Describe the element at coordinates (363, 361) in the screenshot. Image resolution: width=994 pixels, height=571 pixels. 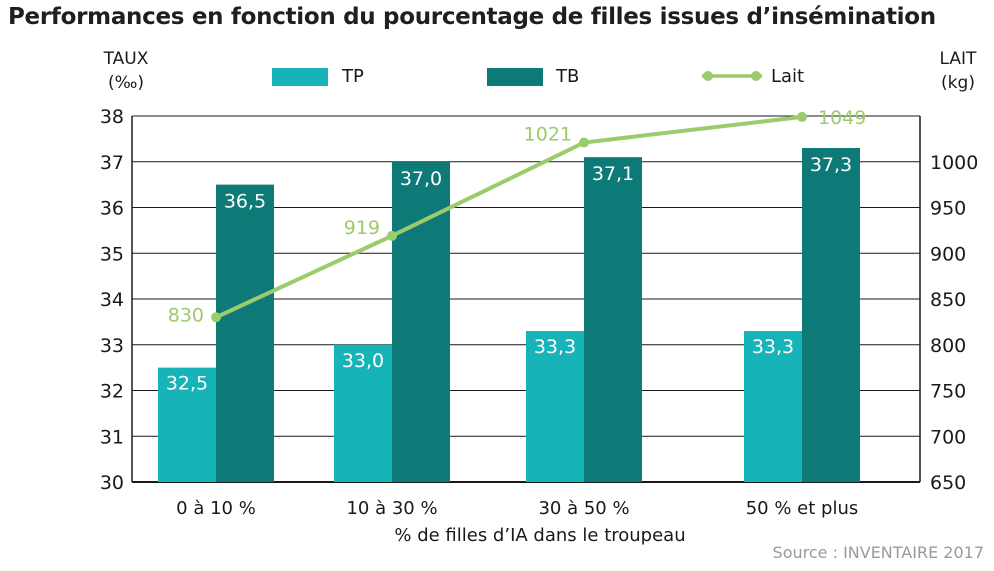
I see `bar-tp-label: 33,0` at that location.